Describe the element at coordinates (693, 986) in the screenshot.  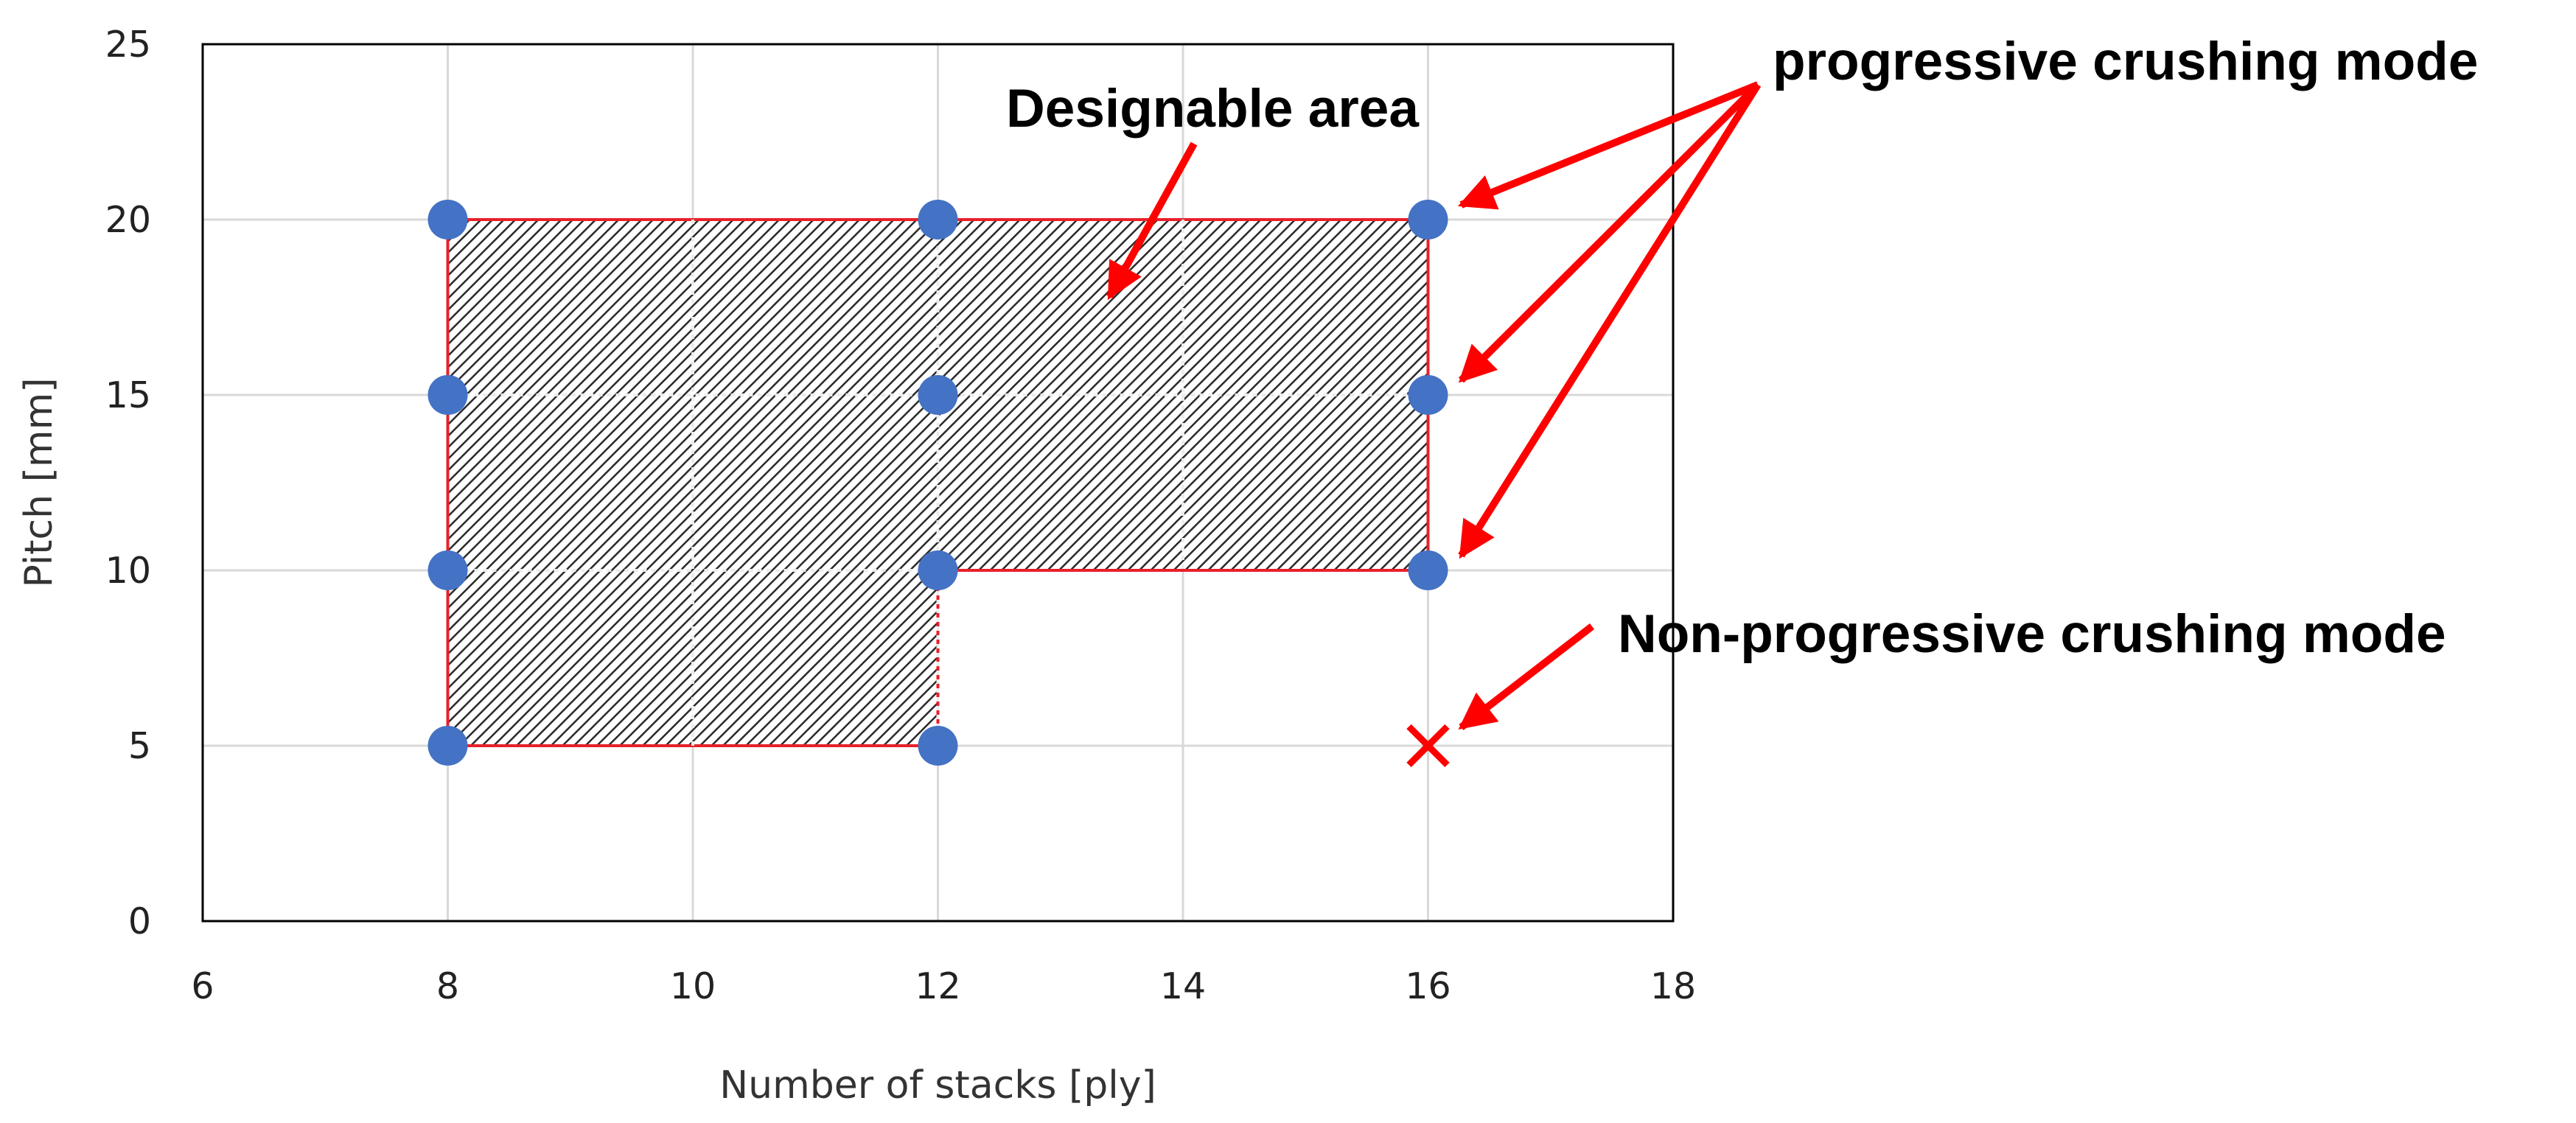
I see `x-tick-label: 10` at that location.